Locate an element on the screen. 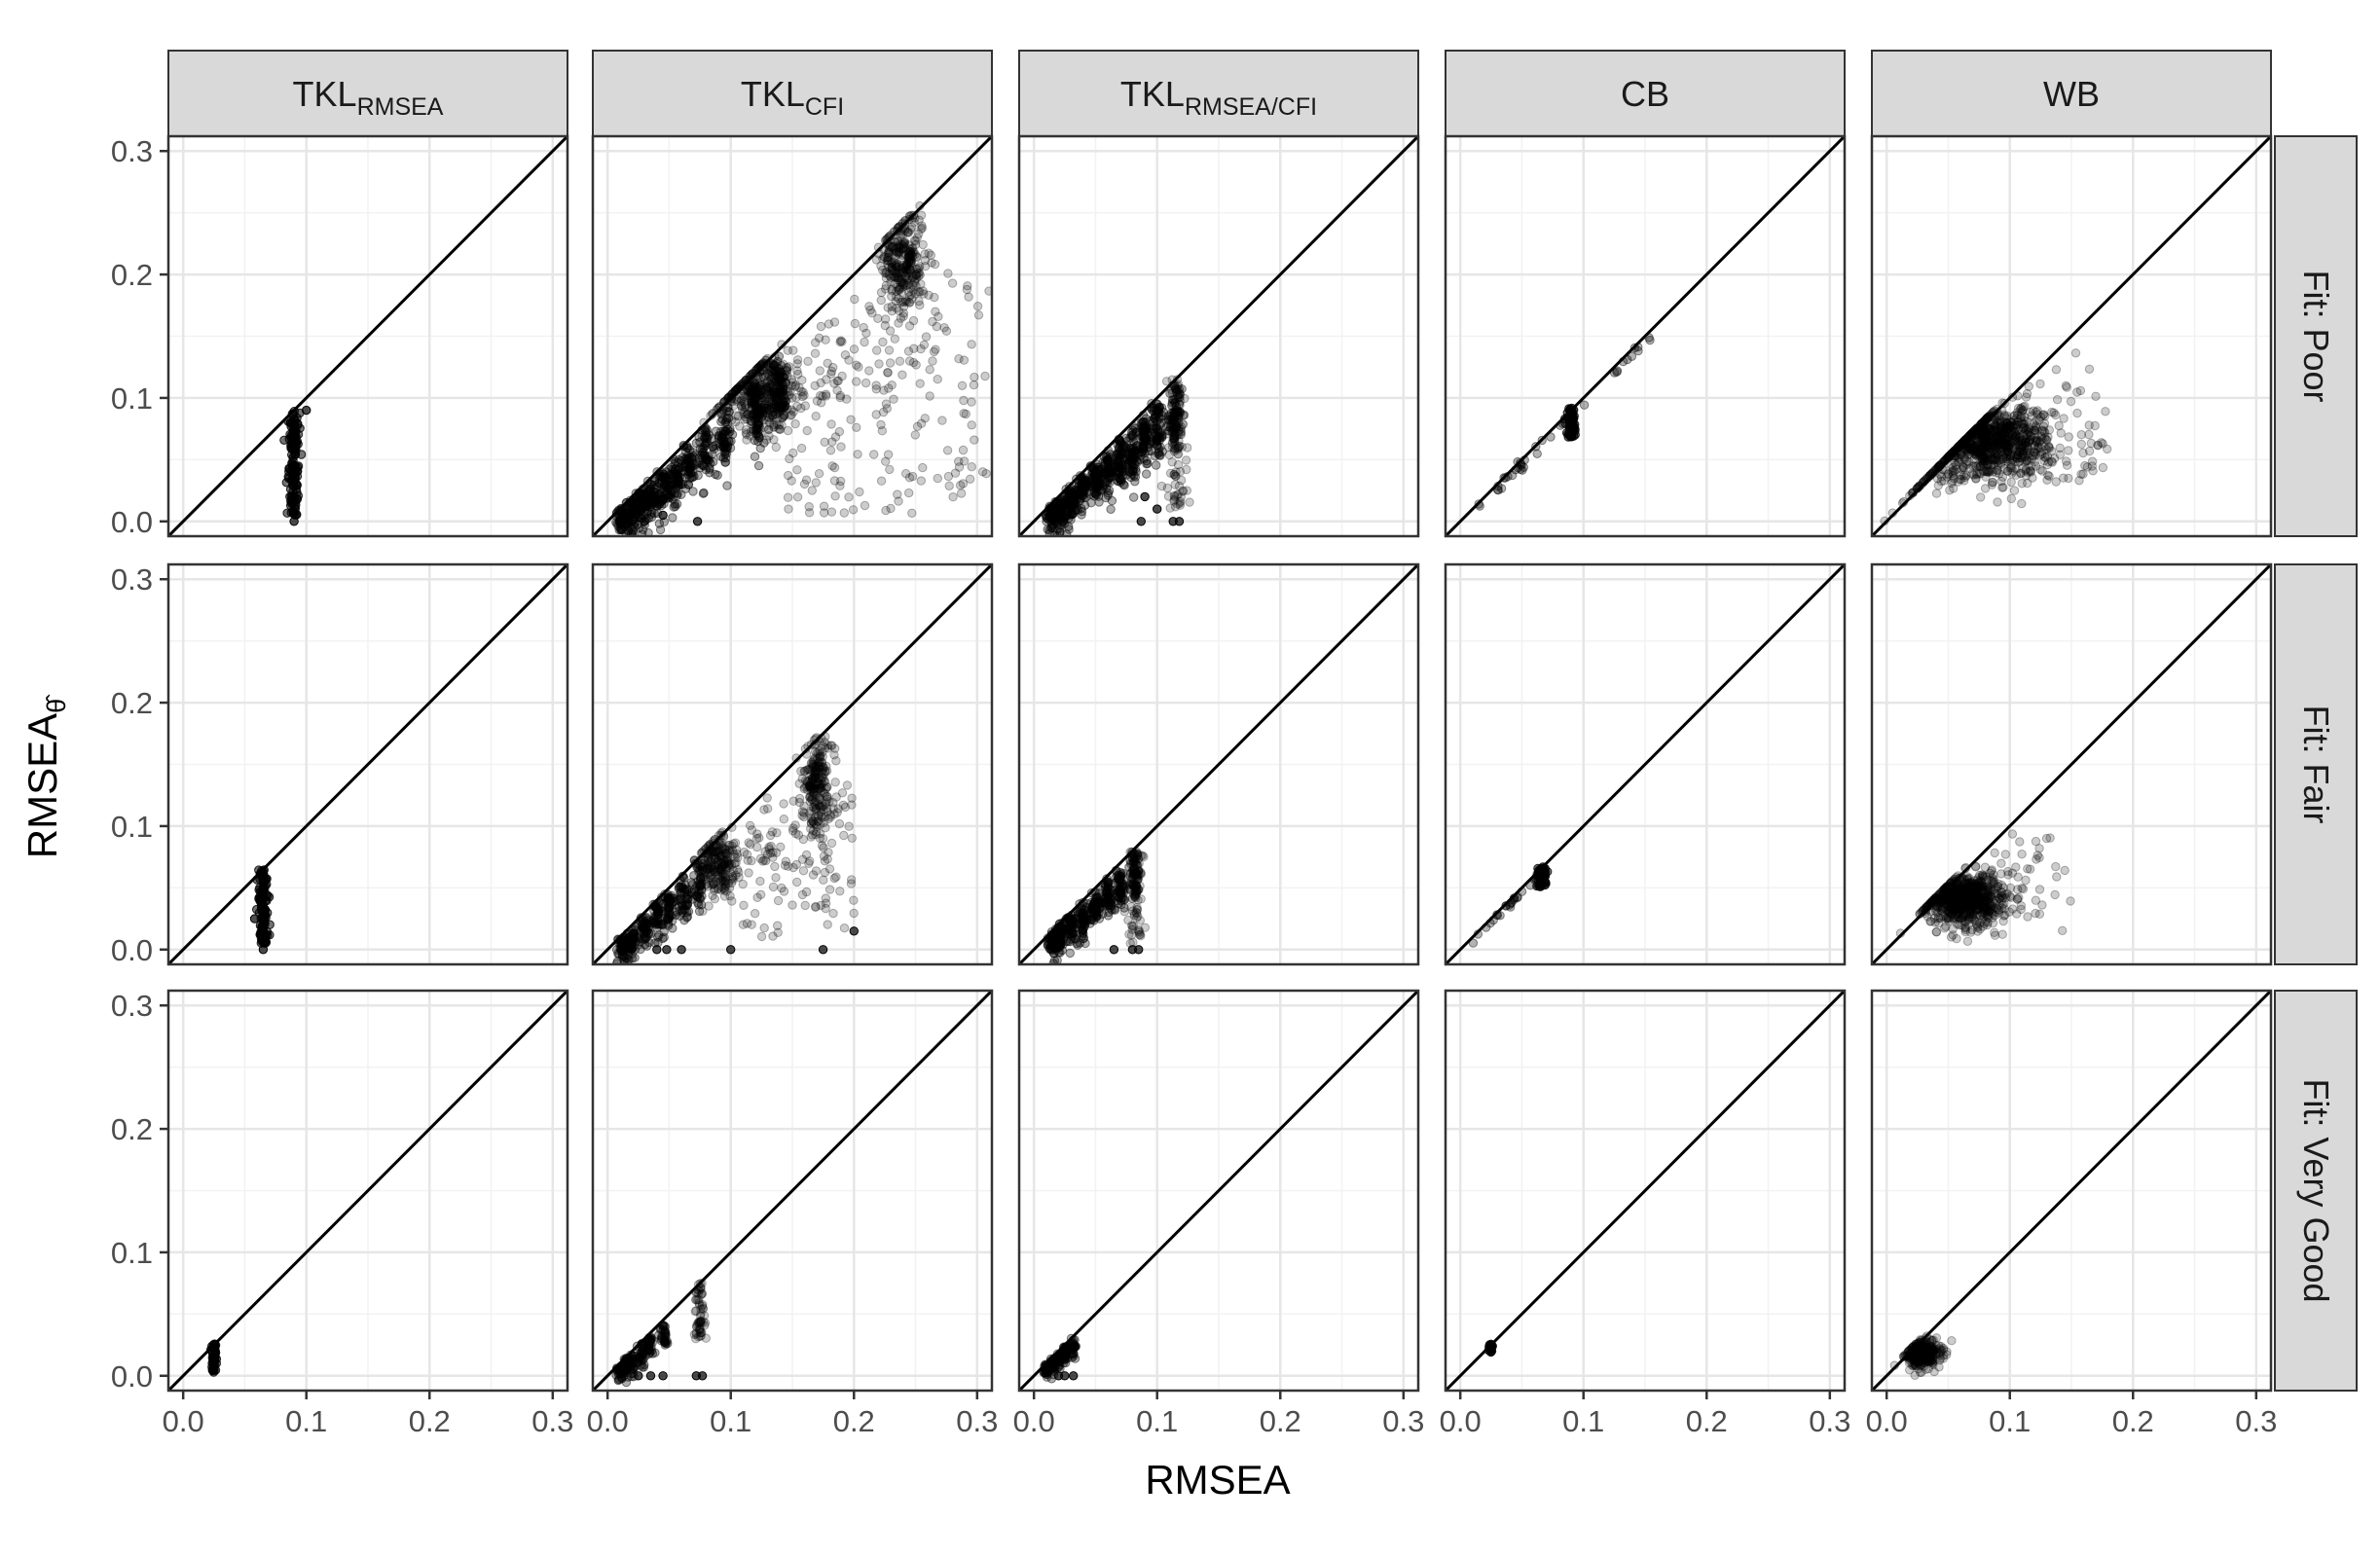 Image resolution: width=2380 pixels, height=1557 pixels. panel is located at coordinates (2071, 336).